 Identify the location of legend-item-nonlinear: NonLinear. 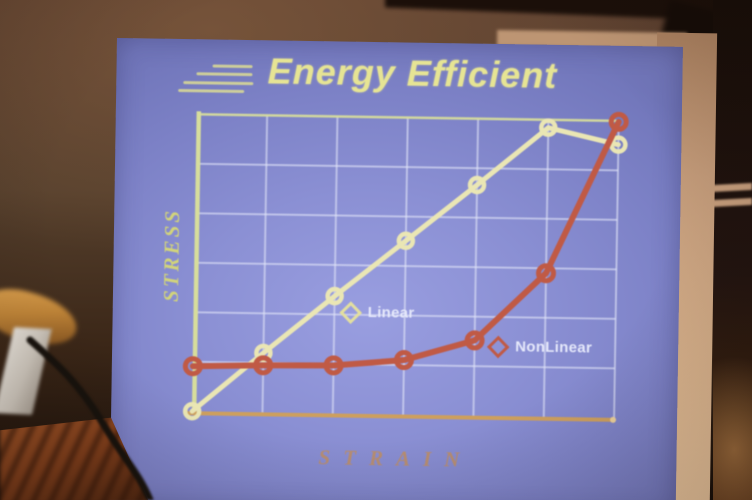
(539, 346).